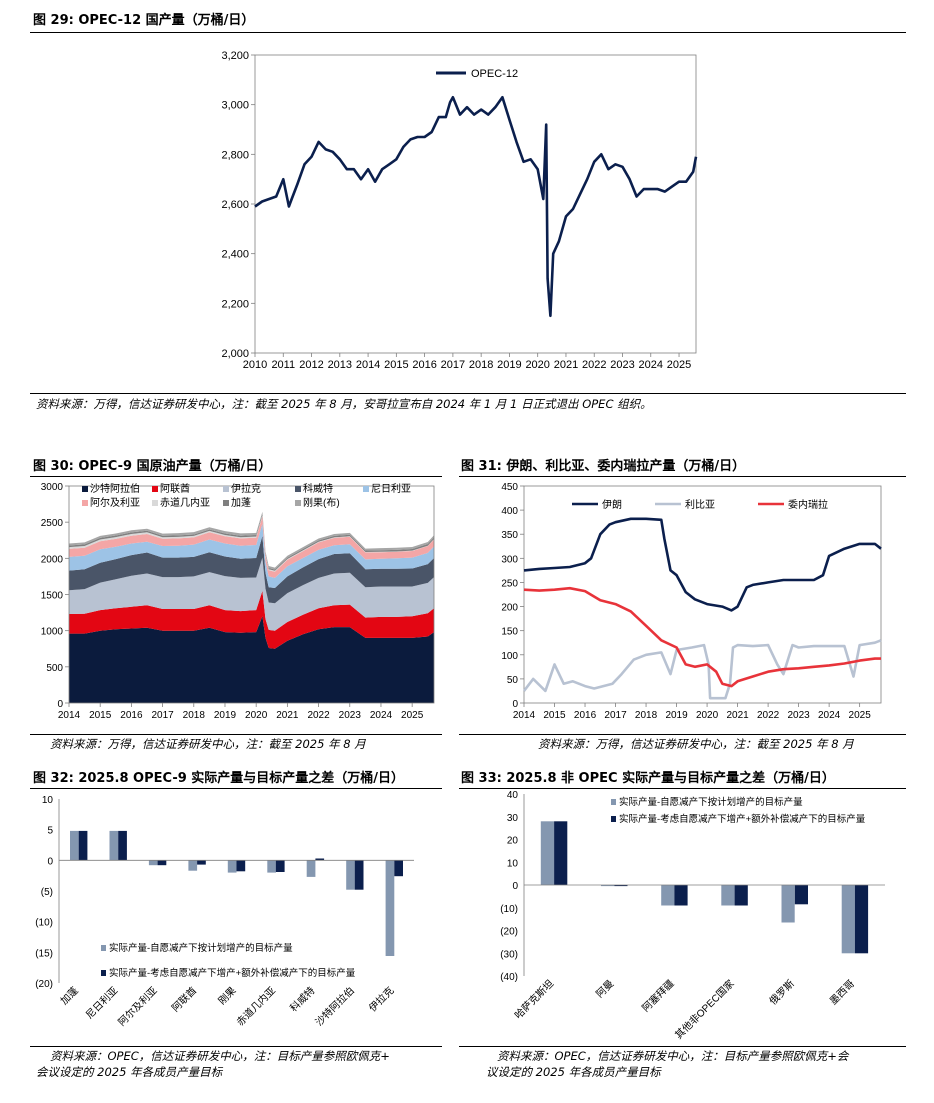 The height and width of the screenshot is (1103, 934). Describe the element at coordinates (153, 863) in the screenshot. I see `bar-阿尔及利亚-series1` at that location.